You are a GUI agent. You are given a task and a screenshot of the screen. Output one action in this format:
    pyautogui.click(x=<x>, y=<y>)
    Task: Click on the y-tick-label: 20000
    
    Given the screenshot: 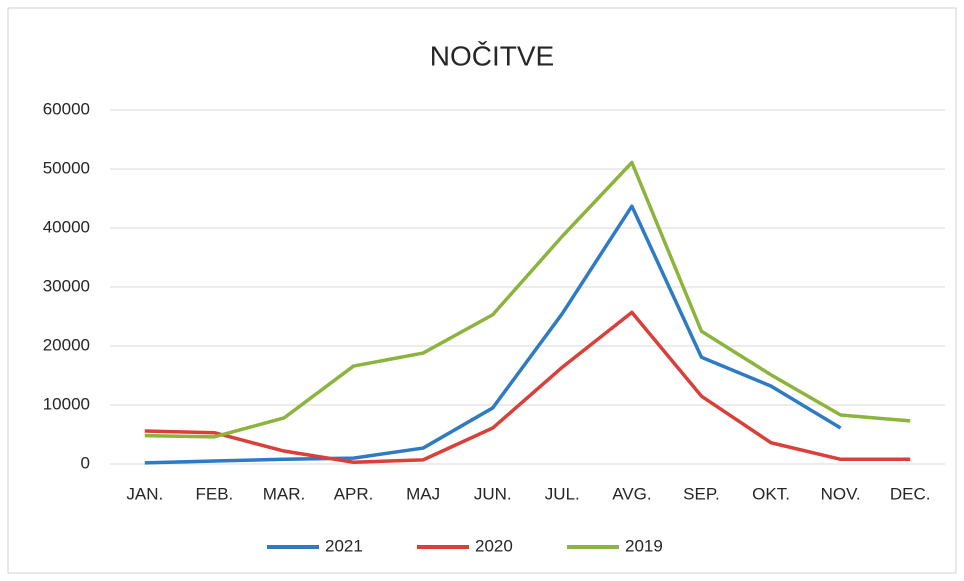 What is the action you would take?
    pyautogui.click(x=66, y=344)
    